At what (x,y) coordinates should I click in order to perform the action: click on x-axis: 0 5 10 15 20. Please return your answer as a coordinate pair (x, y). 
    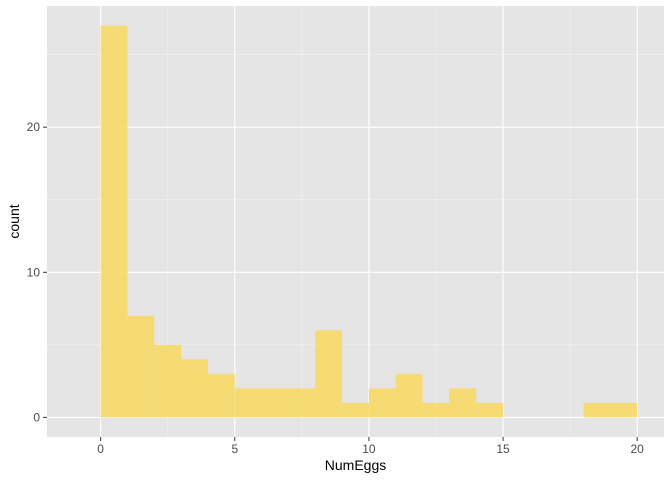
    Looking at the image, I should click on (370, 446).